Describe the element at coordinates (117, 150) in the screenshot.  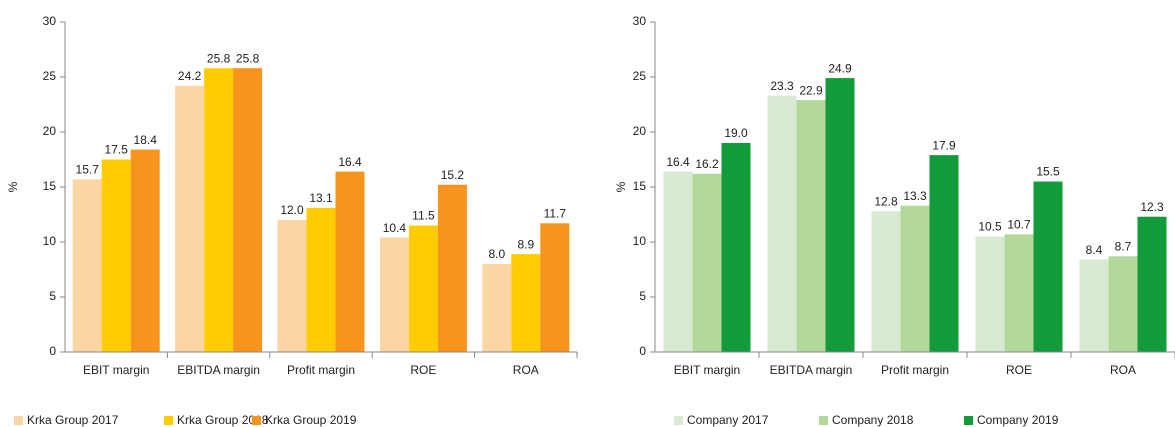
I see `value-label: 17.5` at that location.